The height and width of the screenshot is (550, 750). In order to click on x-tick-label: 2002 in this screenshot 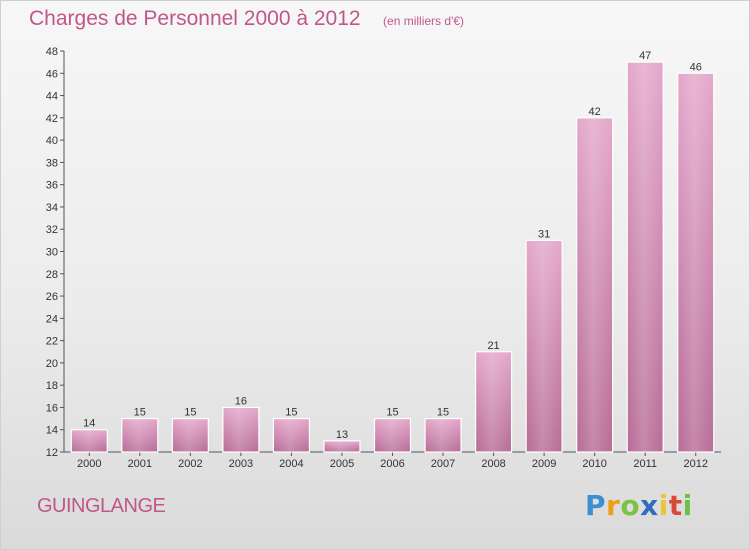, I will do `click(190, 464)`.